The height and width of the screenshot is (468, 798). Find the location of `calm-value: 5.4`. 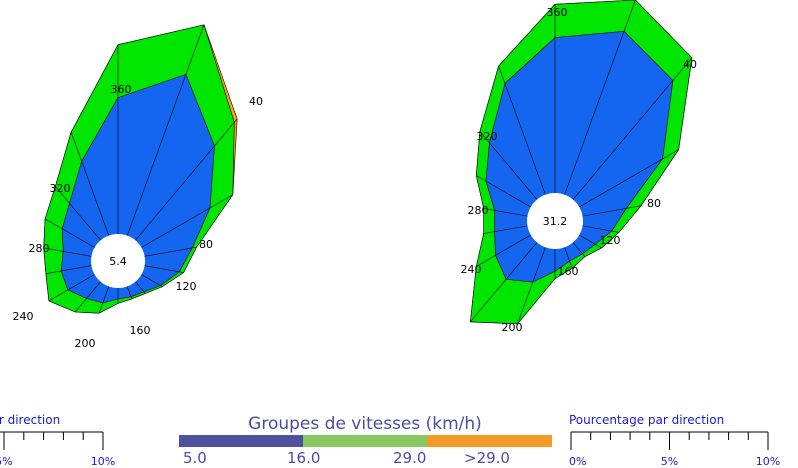

calm-value: 5.4 is located at coordinates (118, 261).